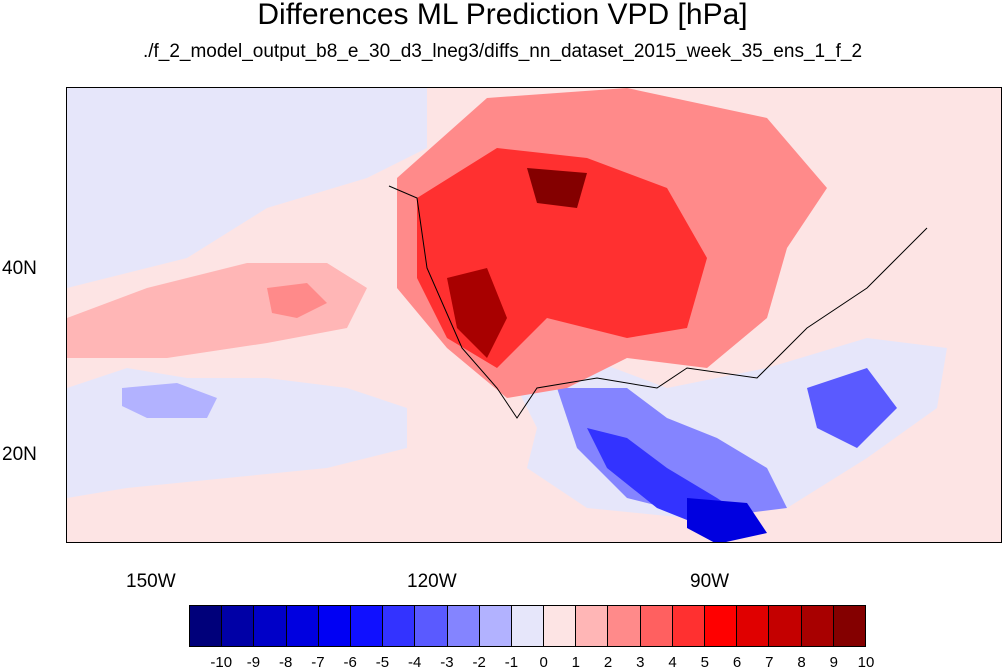 The height and width of the screenshot is (672, 1005). What do you see at coordinates (350, 662) in the screenshot?
I see `colorbar-label: -6` at bounding box center [350, 662].